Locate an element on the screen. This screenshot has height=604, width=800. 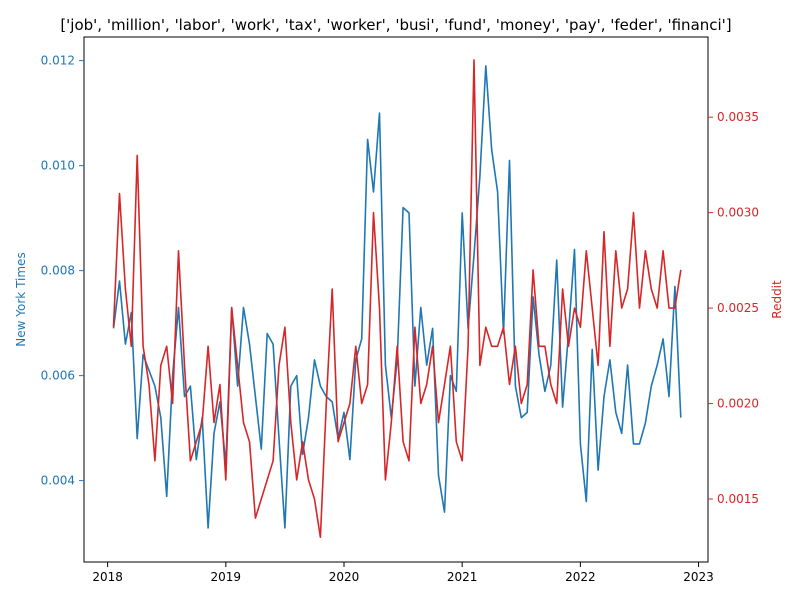
left-y-tick-label: 0.012 is located at coordinates (58, 61).